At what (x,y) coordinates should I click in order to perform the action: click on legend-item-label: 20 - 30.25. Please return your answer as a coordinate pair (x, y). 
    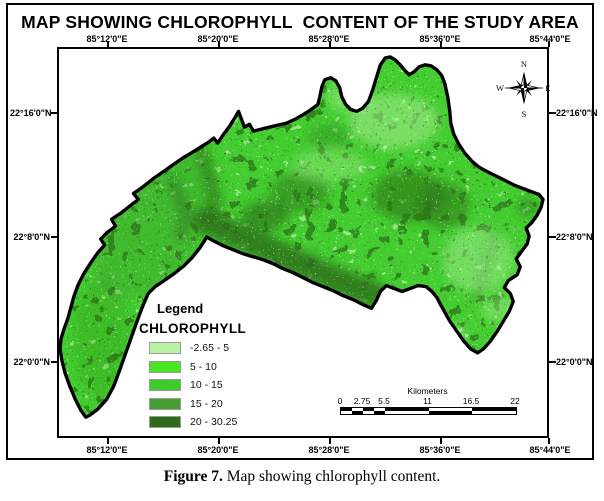
    Looking at the image, I should click on (214, 422).